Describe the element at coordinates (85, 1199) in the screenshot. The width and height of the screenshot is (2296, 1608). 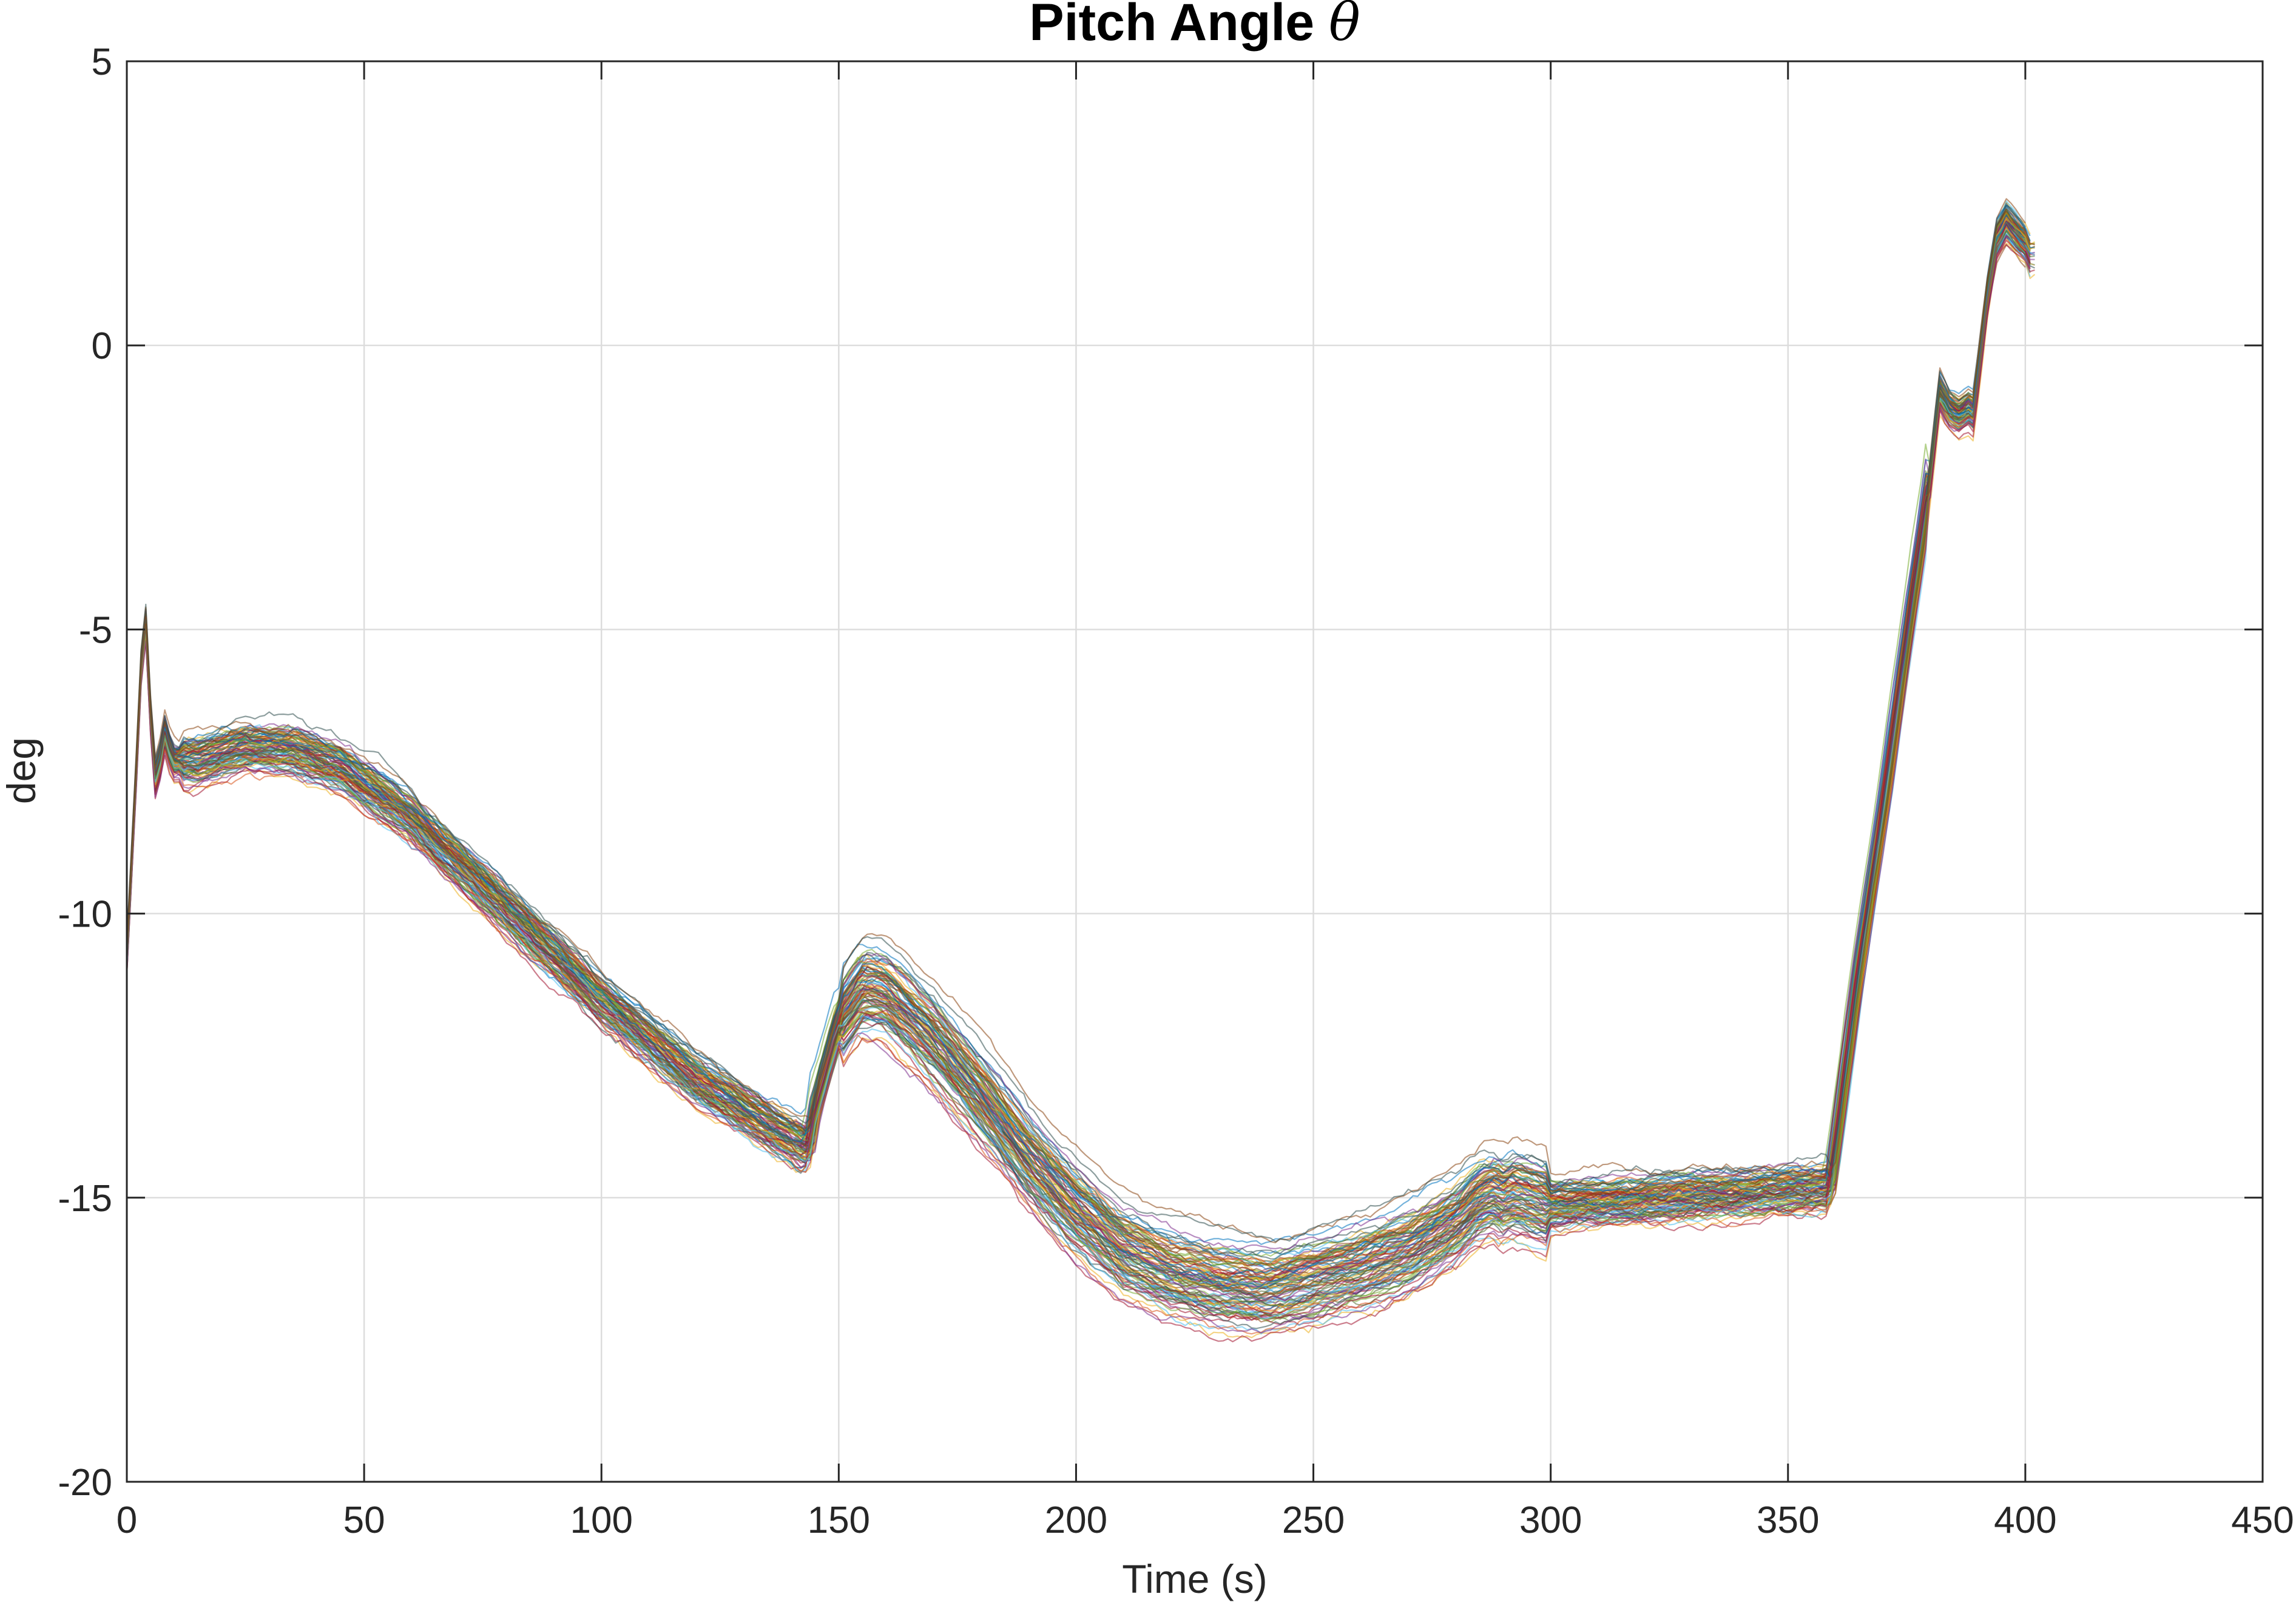
I see `y-tick-label: -15` at that location.